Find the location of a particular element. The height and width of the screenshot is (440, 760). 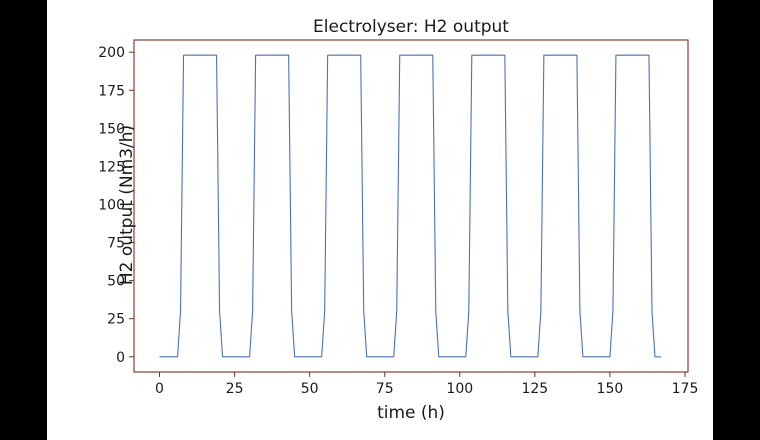

y-tick-label: 125 is located at coordinates (111, 167).